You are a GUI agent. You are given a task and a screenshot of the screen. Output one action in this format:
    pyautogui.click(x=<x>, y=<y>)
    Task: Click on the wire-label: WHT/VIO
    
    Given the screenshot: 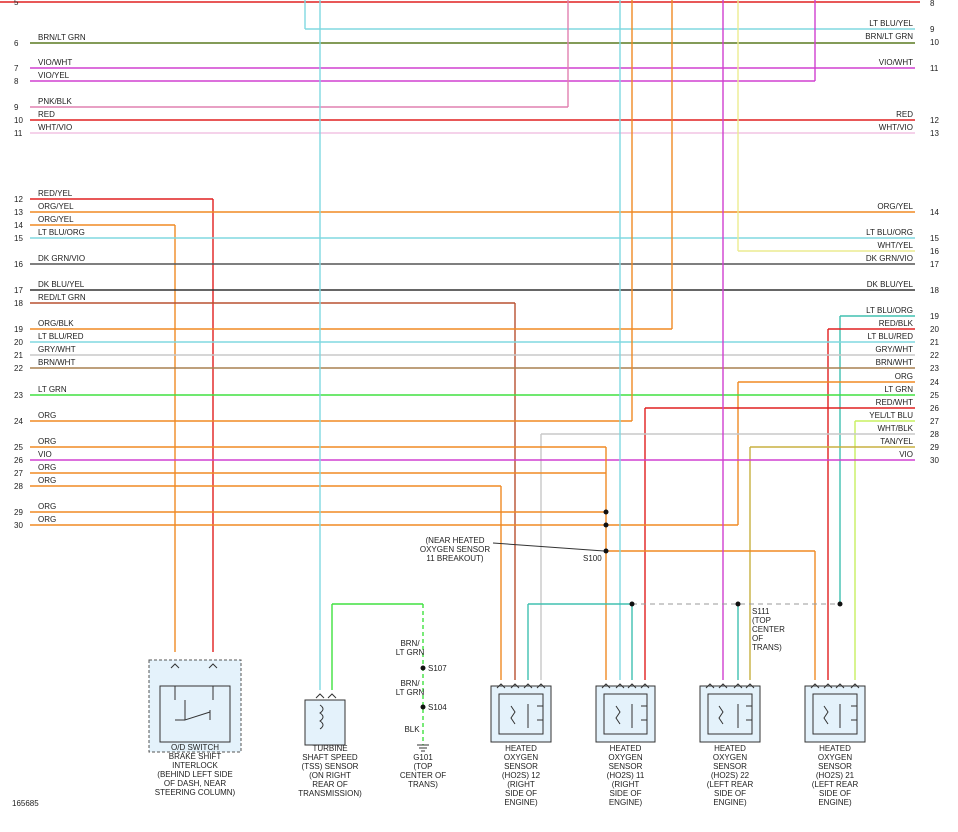 What is the action you would take?
    pyautogui.click(x=896, y=127)
    